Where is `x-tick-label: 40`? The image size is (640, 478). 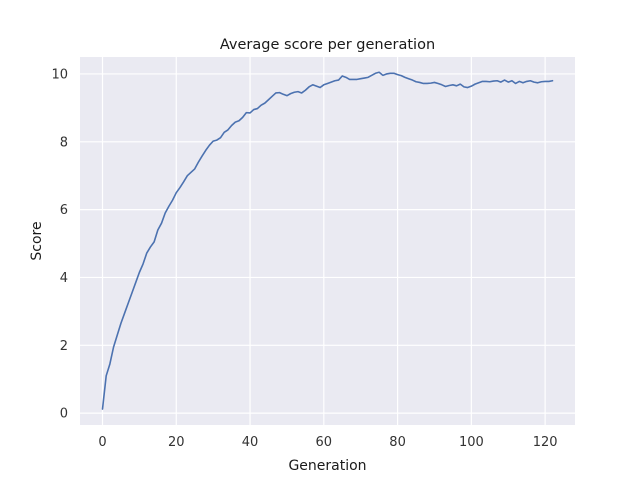
x-tick-label: 40 is located at coordinates (250, 442).